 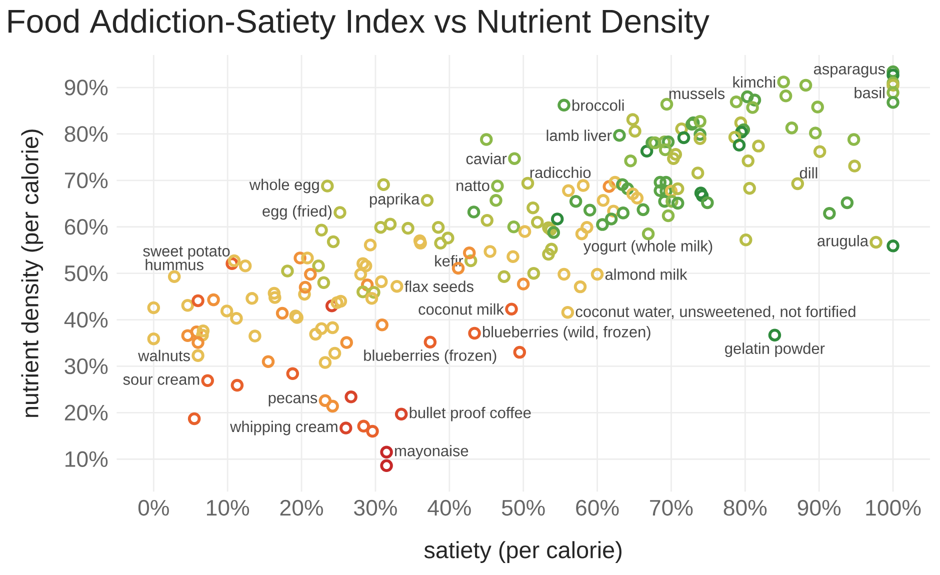 What do you see at coordinates (449, 508) in the screenshot?
I see `x-tick-label: 40%` at bounding box center [449, 508].